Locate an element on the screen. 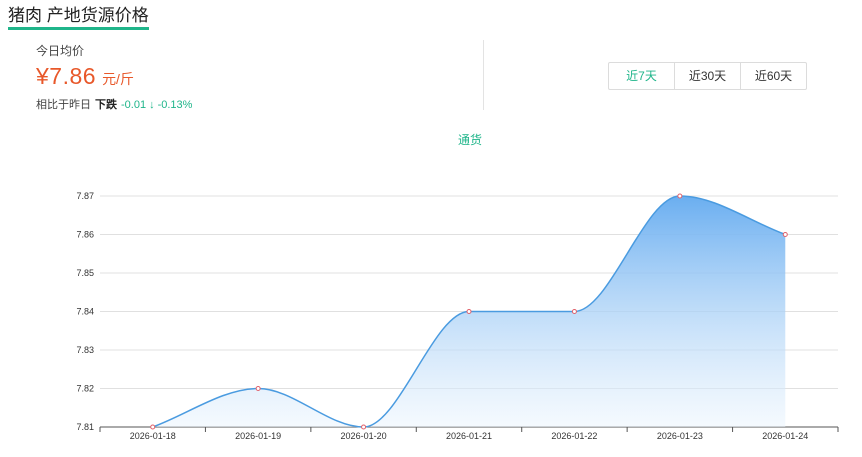 The image size is (862, 457). range-30-days-button: 近30天 is located at coordinates (708, 76).